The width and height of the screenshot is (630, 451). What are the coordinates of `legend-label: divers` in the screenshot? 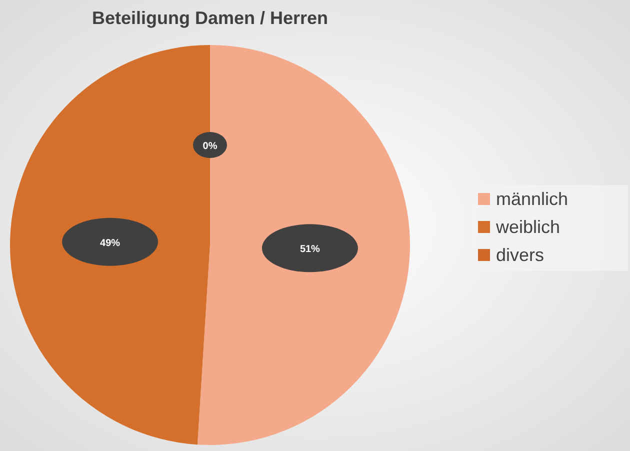 It's located at (520, 255).